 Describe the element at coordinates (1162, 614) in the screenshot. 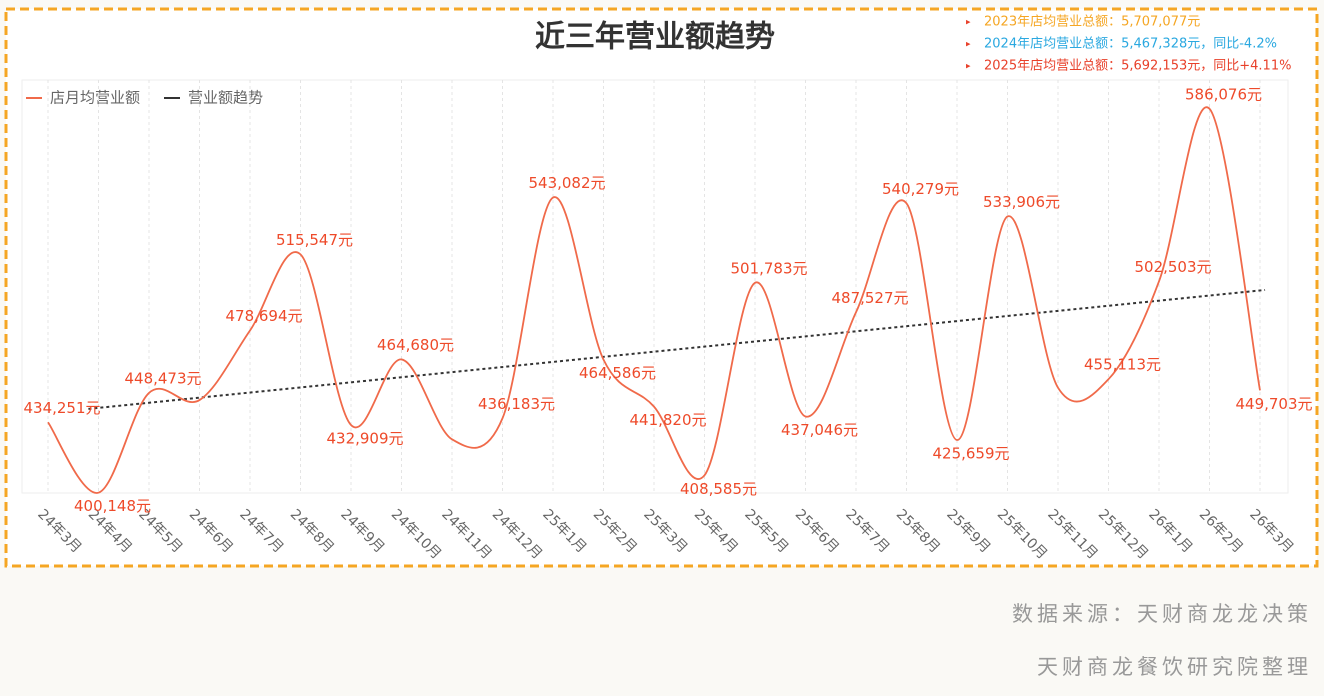

I see `source: 数据来源：天财商龙龙决策` at that location.